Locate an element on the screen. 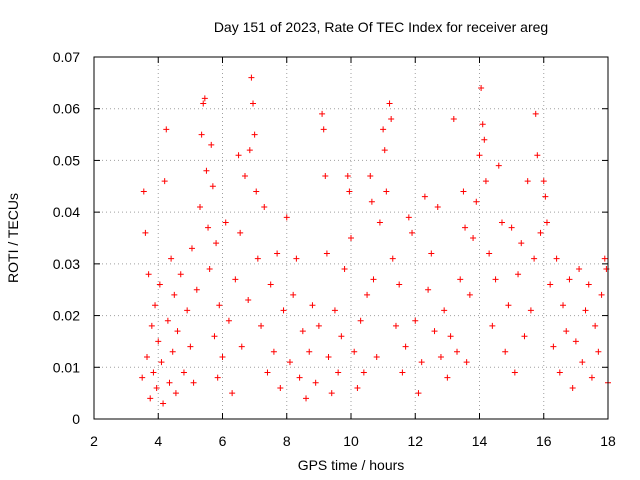 The width and height of the screenshot is (640, 480). x-tick-label: 16 is located at coordinates (544, 441).